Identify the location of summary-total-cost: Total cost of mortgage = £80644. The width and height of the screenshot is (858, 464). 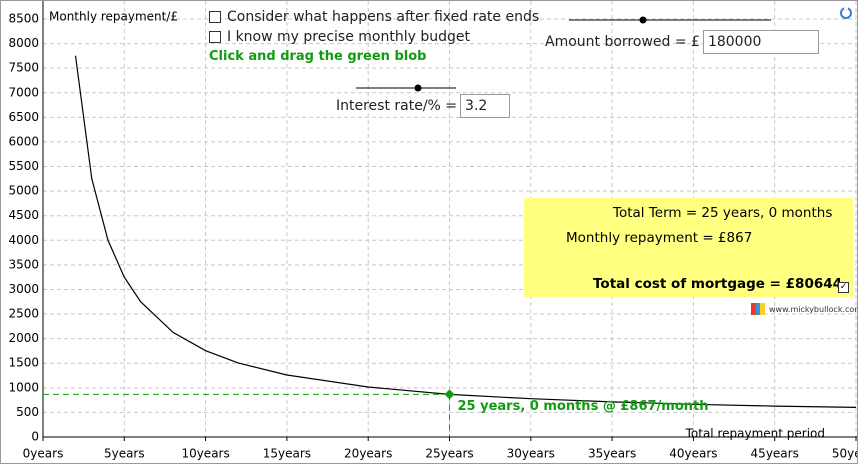
(718, 284).